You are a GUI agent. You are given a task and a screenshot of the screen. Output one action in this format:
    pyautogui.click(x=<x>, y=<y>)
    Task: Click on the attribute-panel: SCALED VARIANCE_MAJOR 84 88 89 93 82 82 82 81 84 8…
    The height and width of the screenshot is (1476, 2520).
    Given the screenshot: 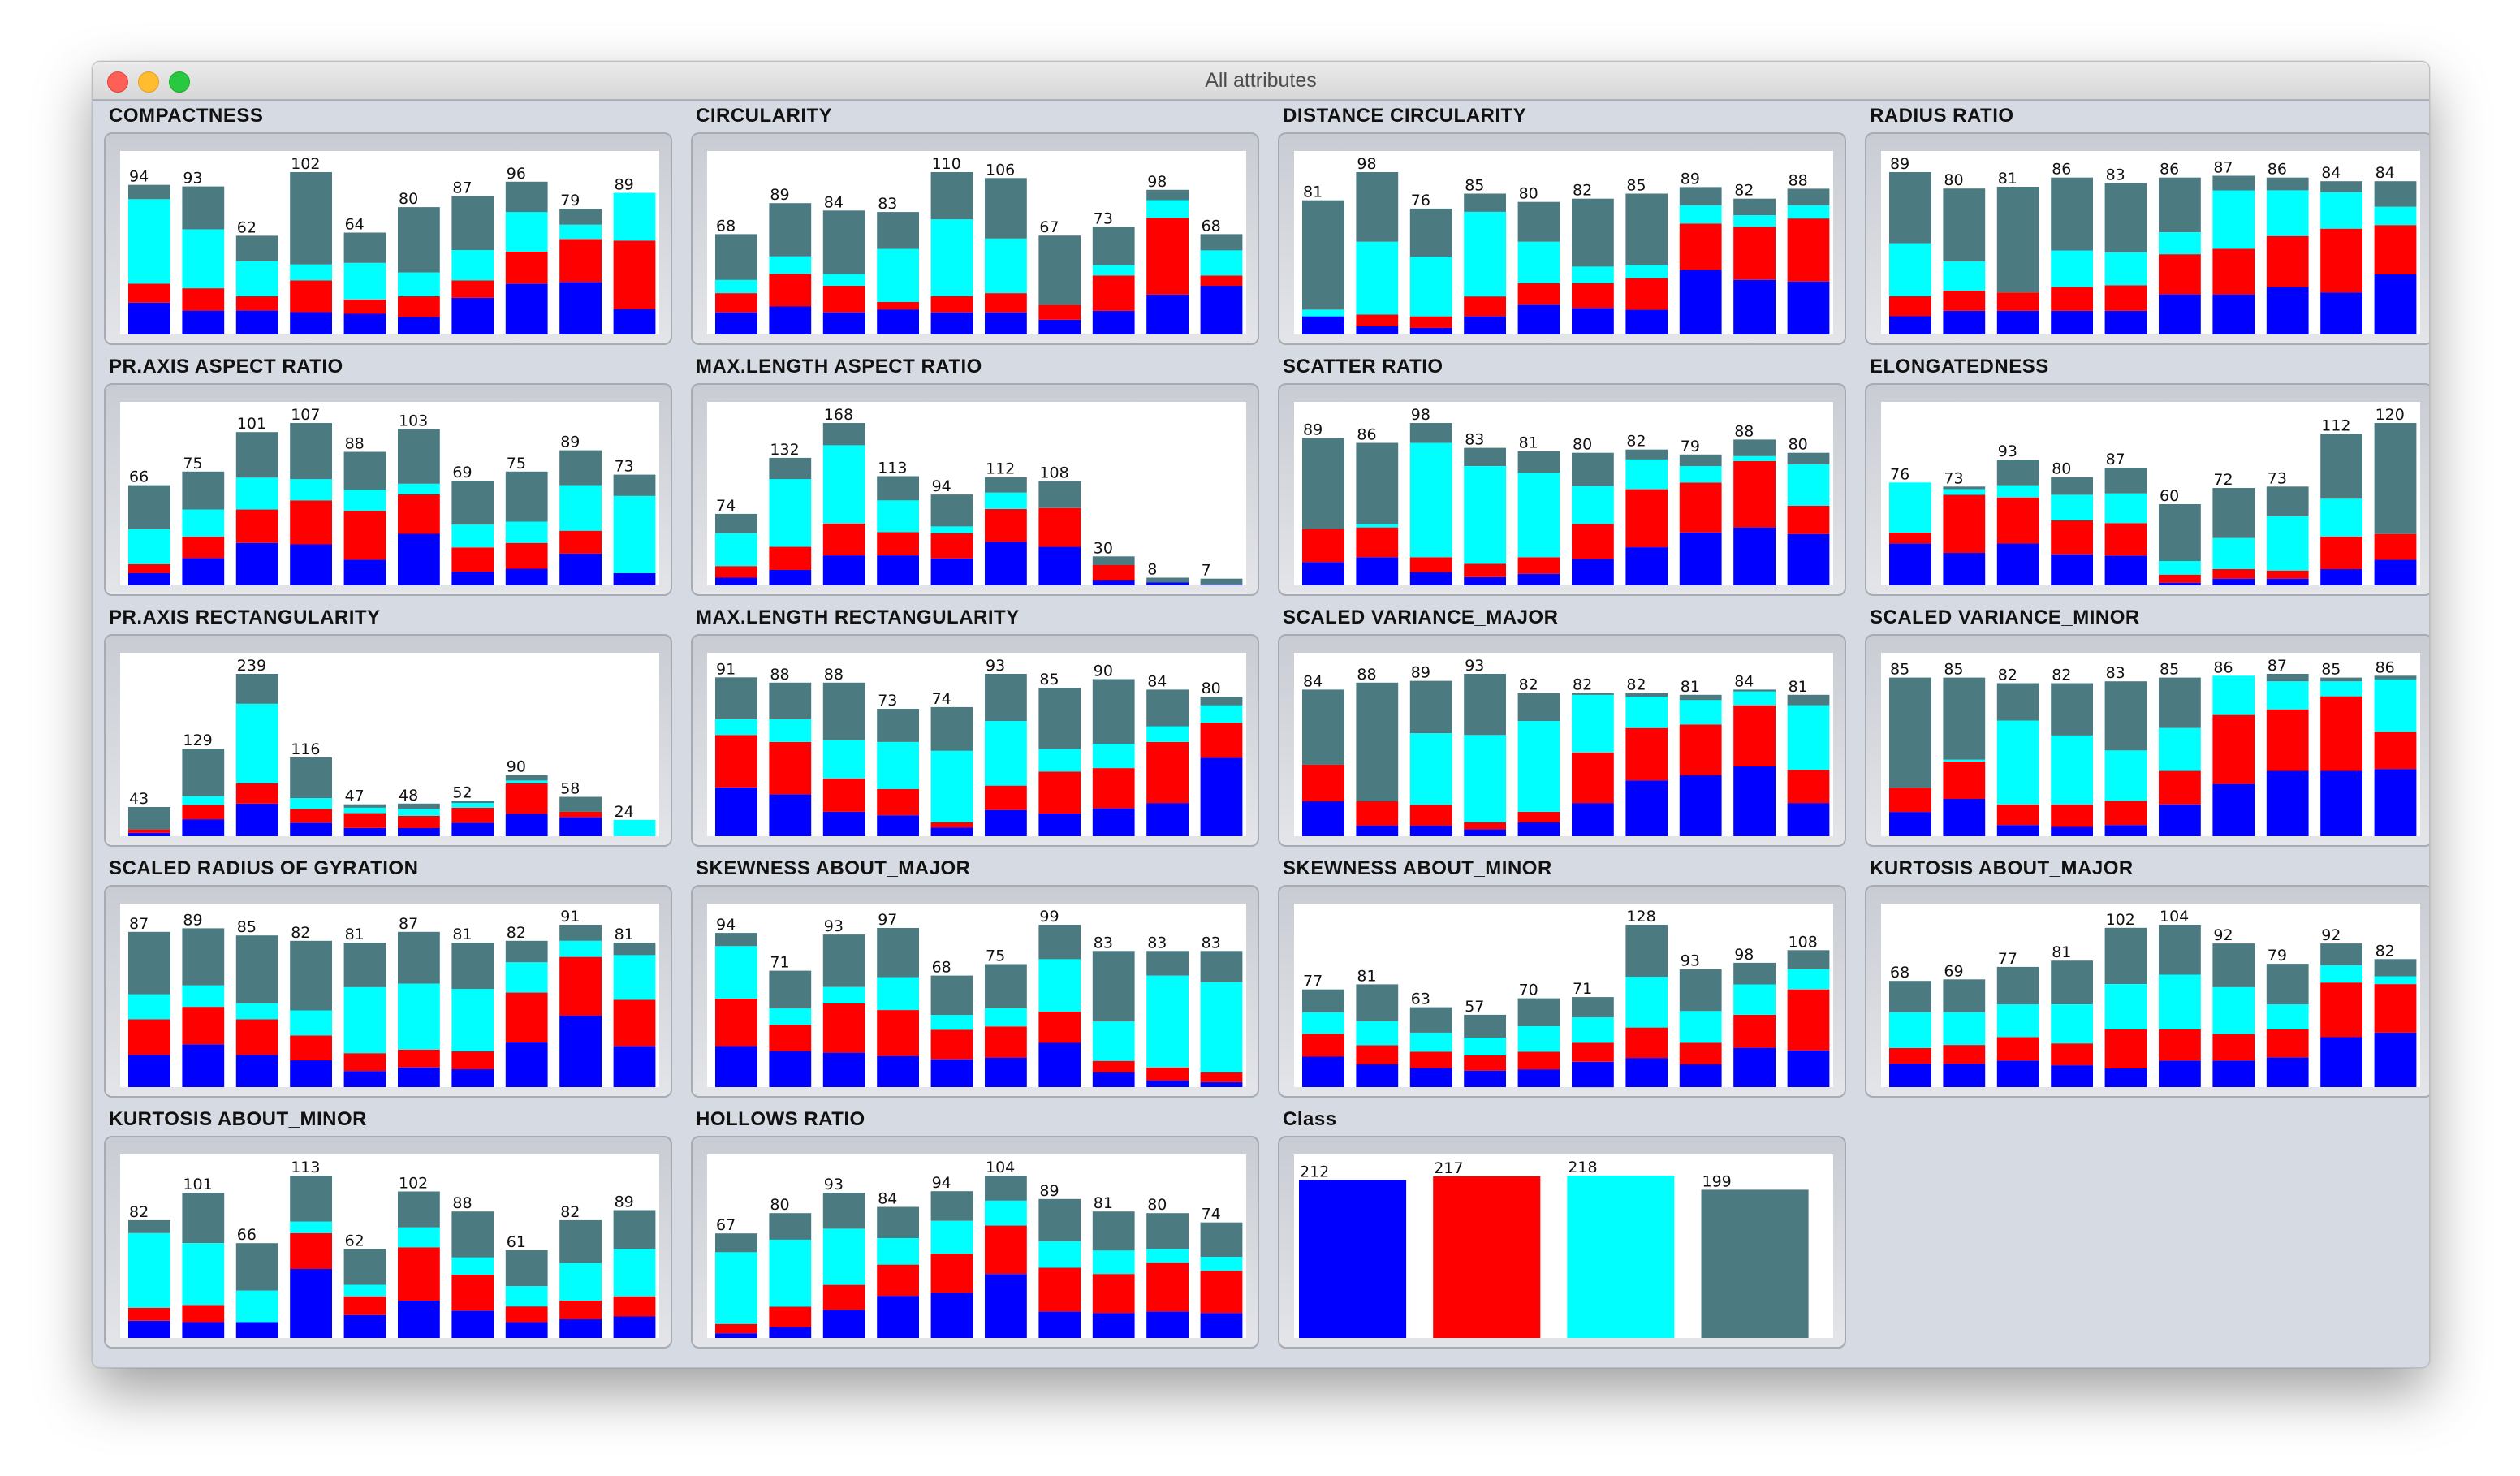 What is the action you would take?
    pyautogui.click(x=1562, y=727)
    